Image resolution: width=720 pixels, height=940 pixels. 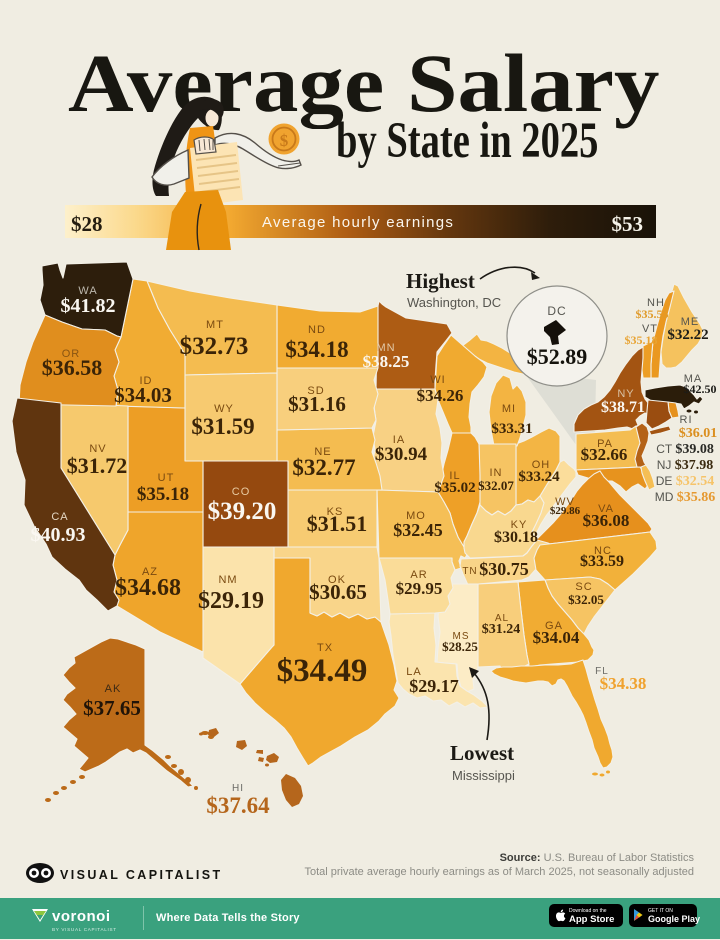 What do you see at coordinates (59, 517) in the screenshot?
I see `svg-text: CA` at bounding box center [59, 517].